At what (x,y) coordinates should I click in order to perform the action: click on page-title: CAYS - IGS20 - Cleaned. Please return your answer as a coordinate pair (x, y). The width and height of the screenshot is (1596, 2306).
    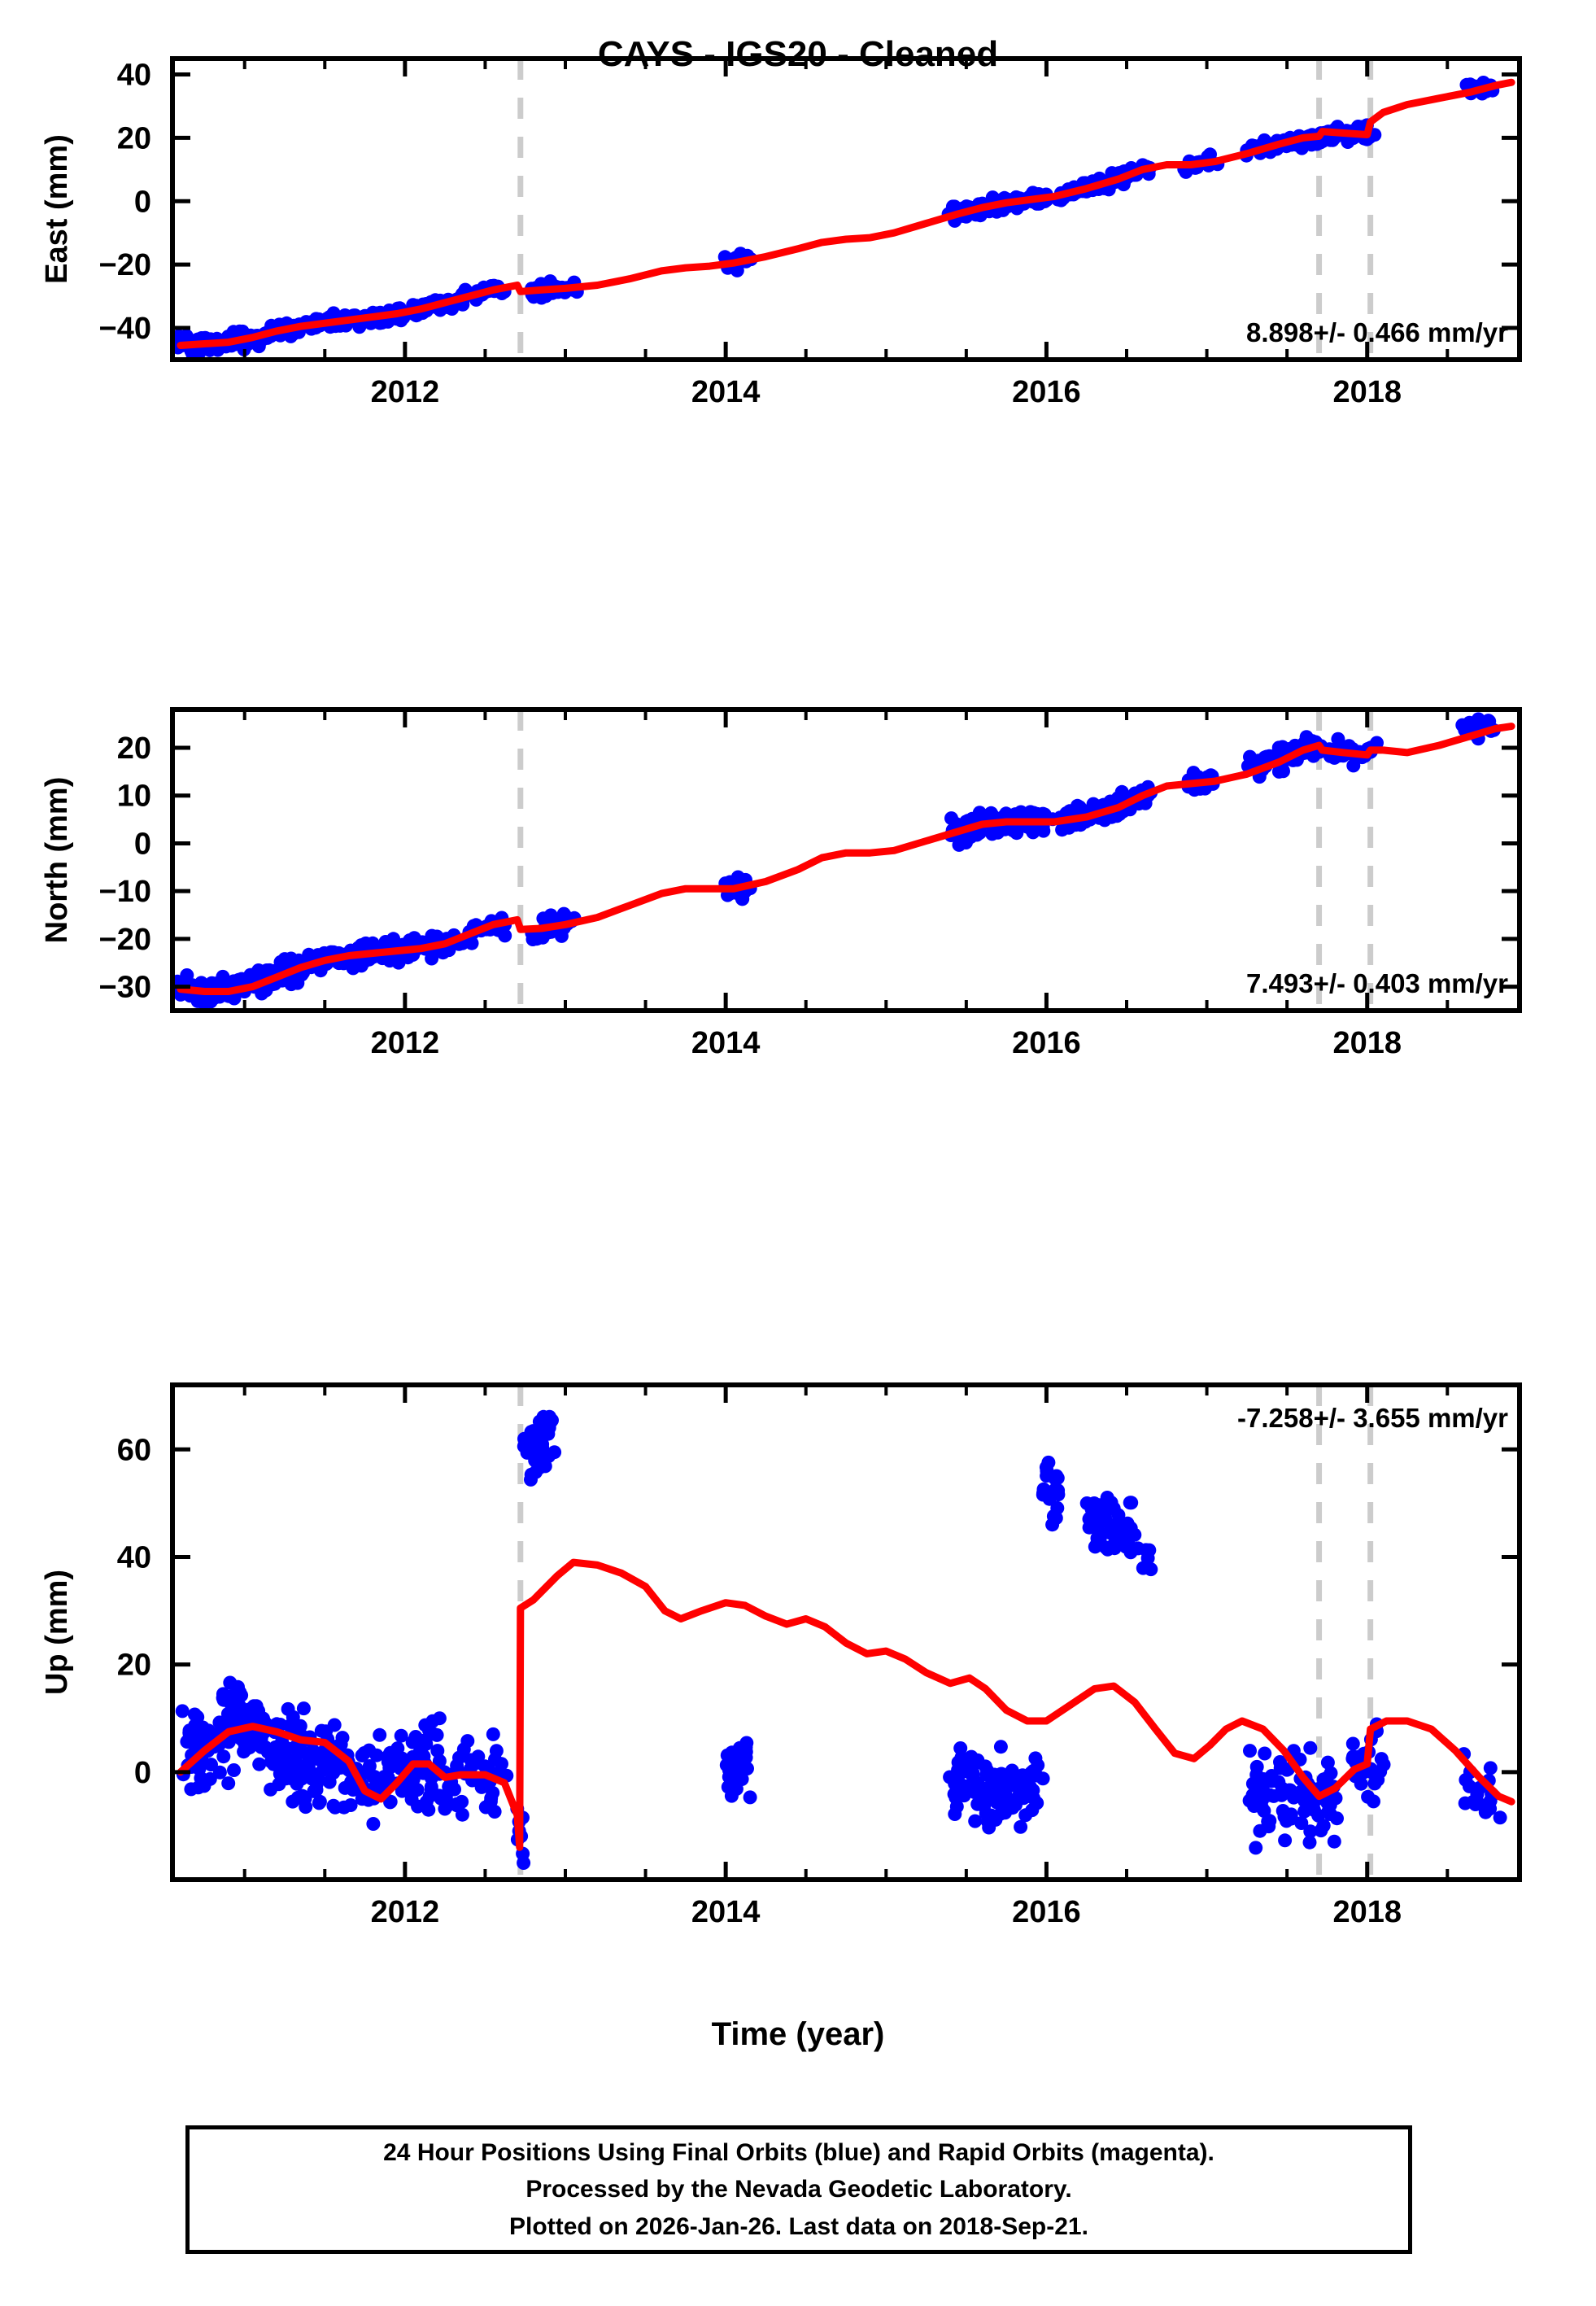
    Looking at the image, I should click on (798, 54).